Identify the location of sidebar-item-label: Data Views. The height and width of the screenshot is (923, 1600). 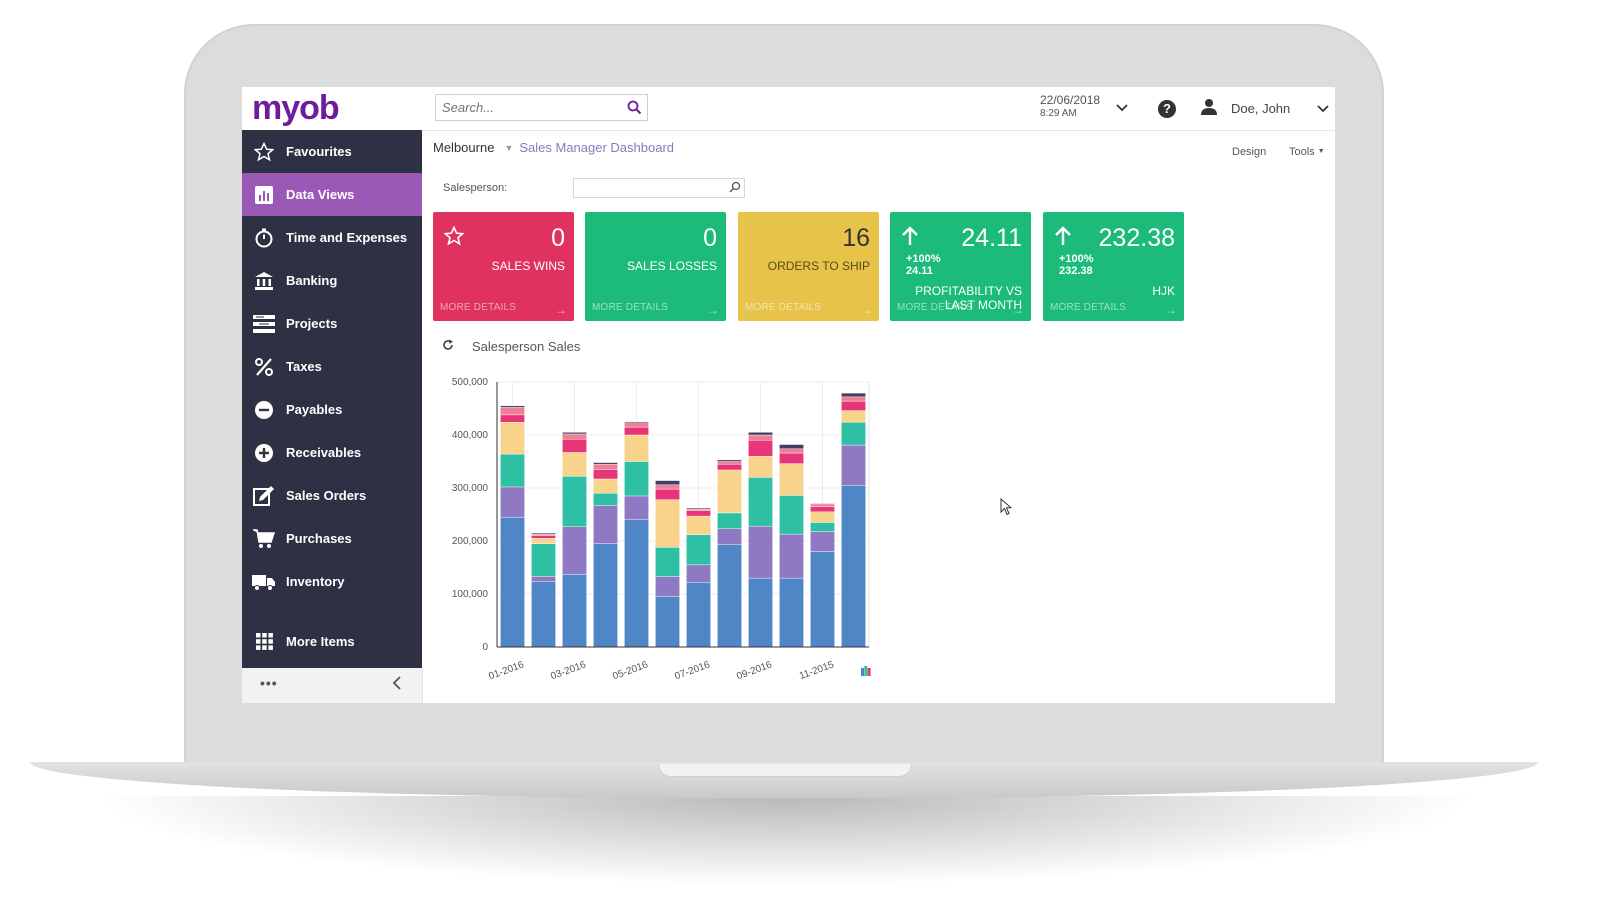
(320, 194).